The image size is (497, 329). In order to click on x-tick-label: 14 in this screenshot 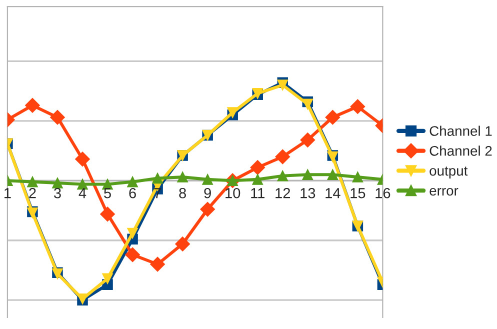, I will do `click(333, 193)`.